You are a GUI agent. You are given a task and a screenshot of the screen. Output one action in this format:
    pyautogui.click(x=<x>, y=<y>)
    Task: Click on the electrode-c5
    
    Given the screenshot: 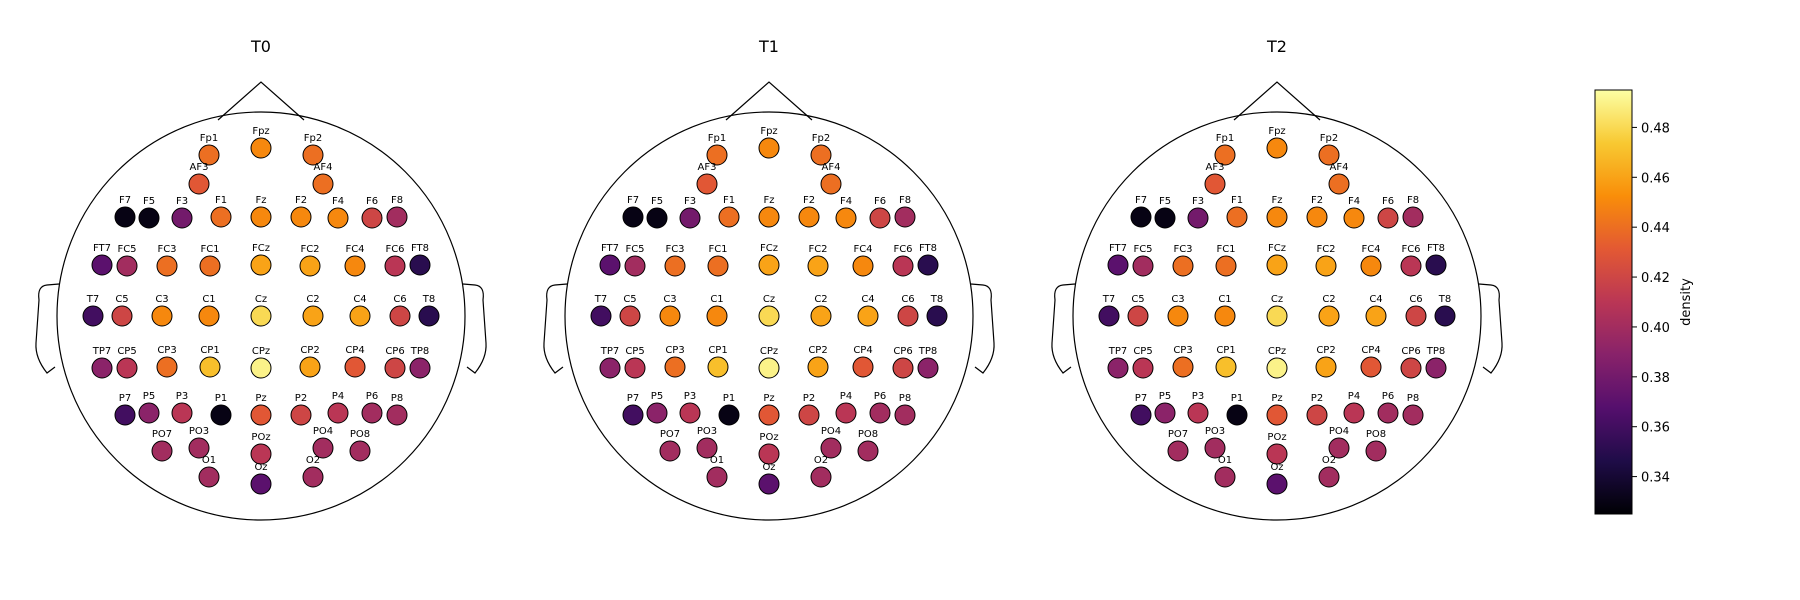 What is the action you would take?
    pyautogui.click(x=630, y=316)
    